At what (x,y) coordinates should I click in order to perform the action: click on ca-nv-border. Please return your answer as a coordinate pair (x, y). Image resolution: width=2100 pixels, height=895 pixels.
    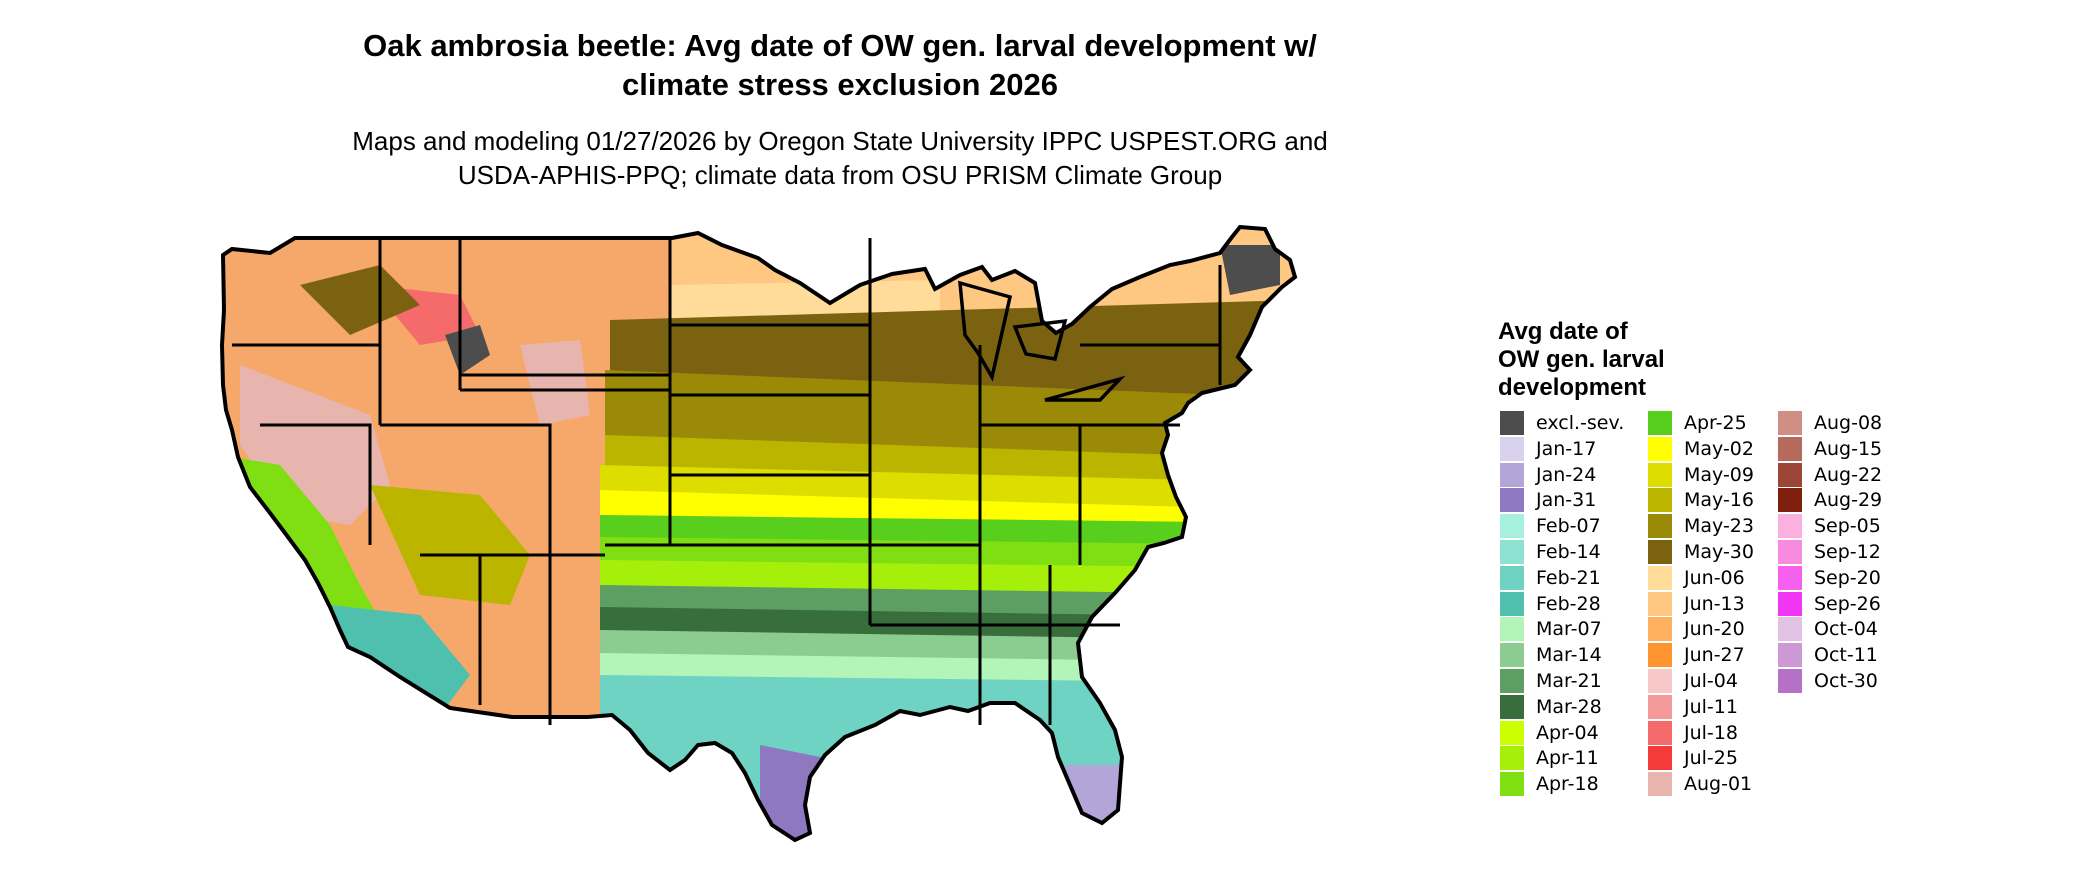
    Looking at the image, I should click on (316, 484).